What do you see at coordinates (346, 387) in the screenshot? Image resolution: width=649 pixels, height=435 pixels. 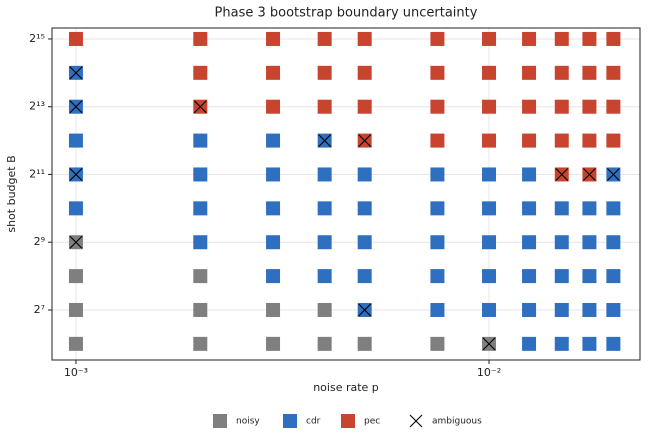 I see `x-axis-label: noise rate p` at bounding box center [346, 387].